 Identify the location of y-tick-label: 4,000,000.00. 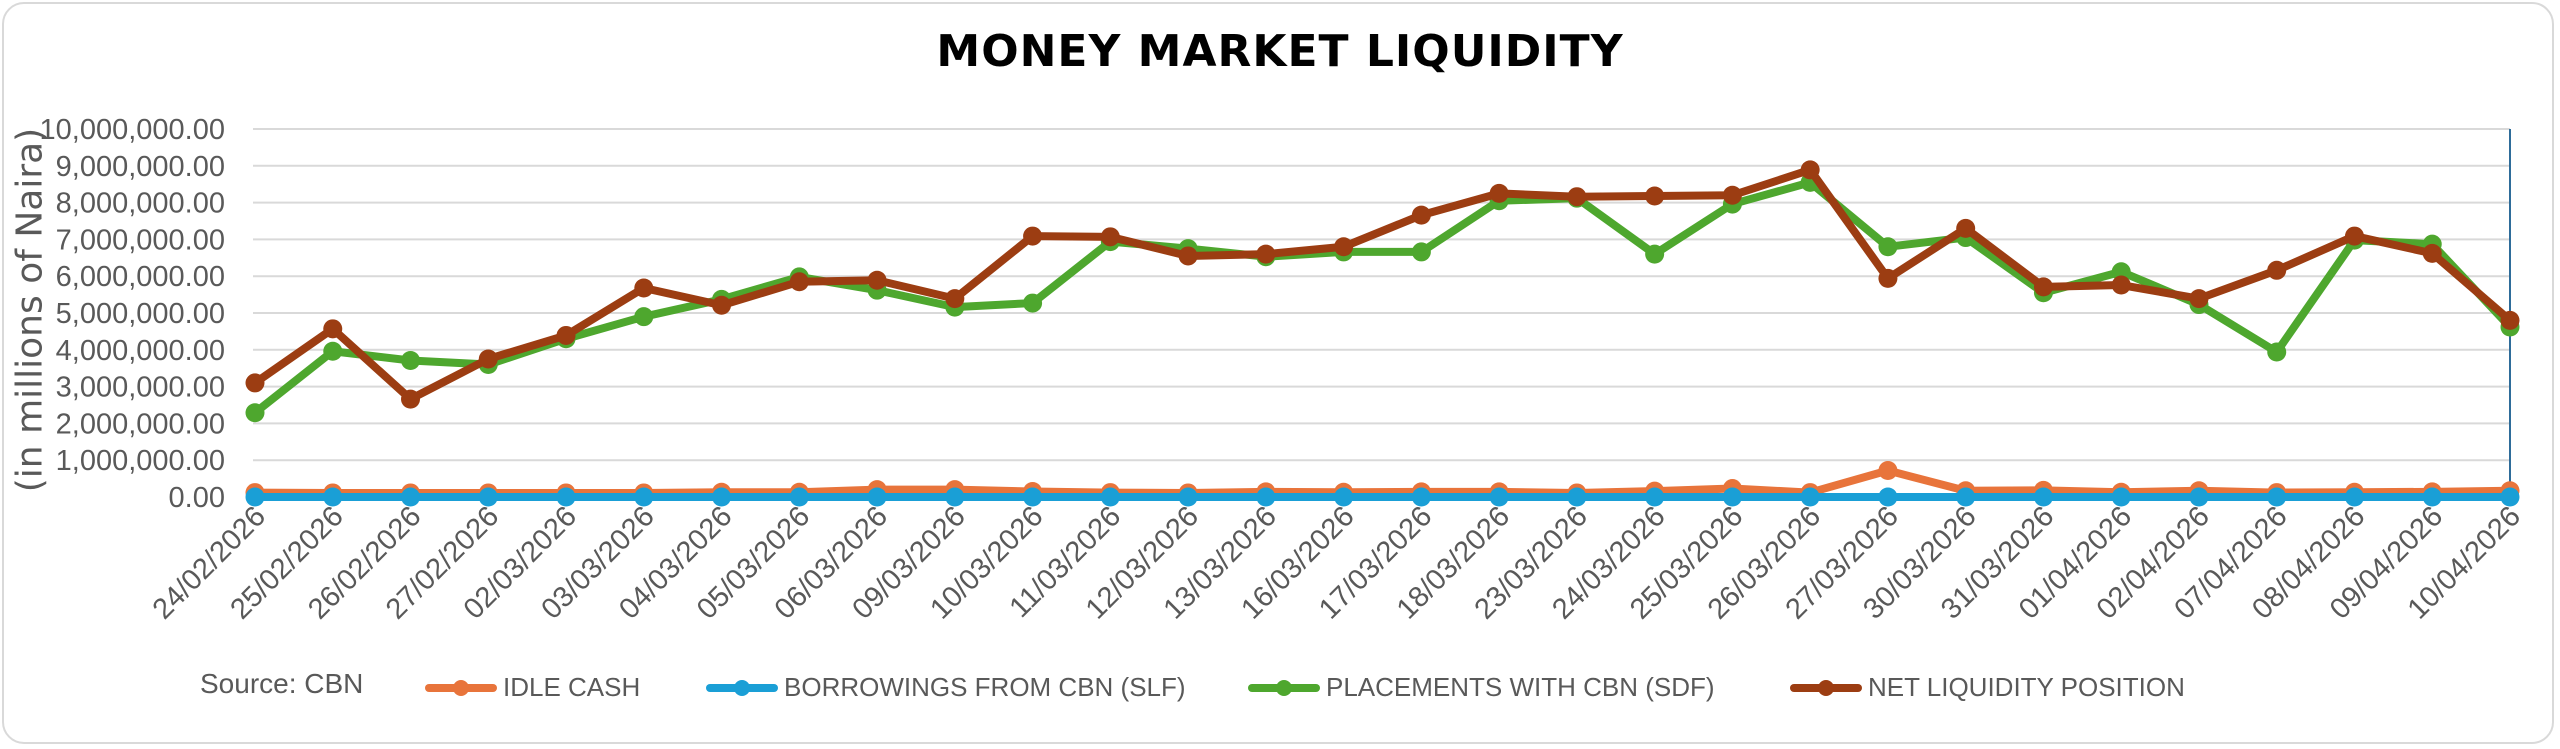
(140, 351).